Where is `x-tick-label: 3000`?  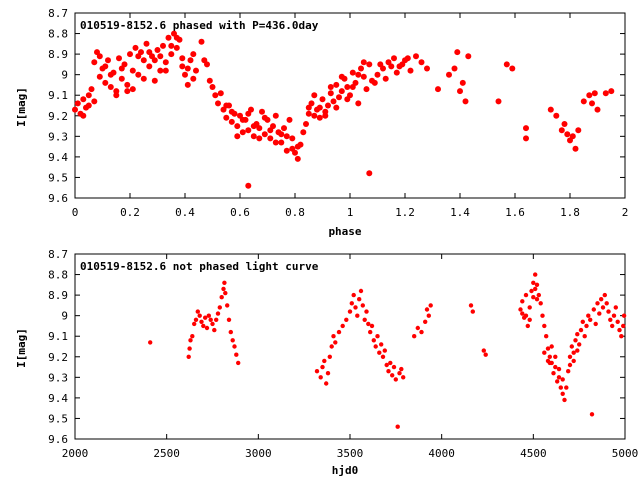
x-tick-label: 3000 is located at coordinates (258, 453).